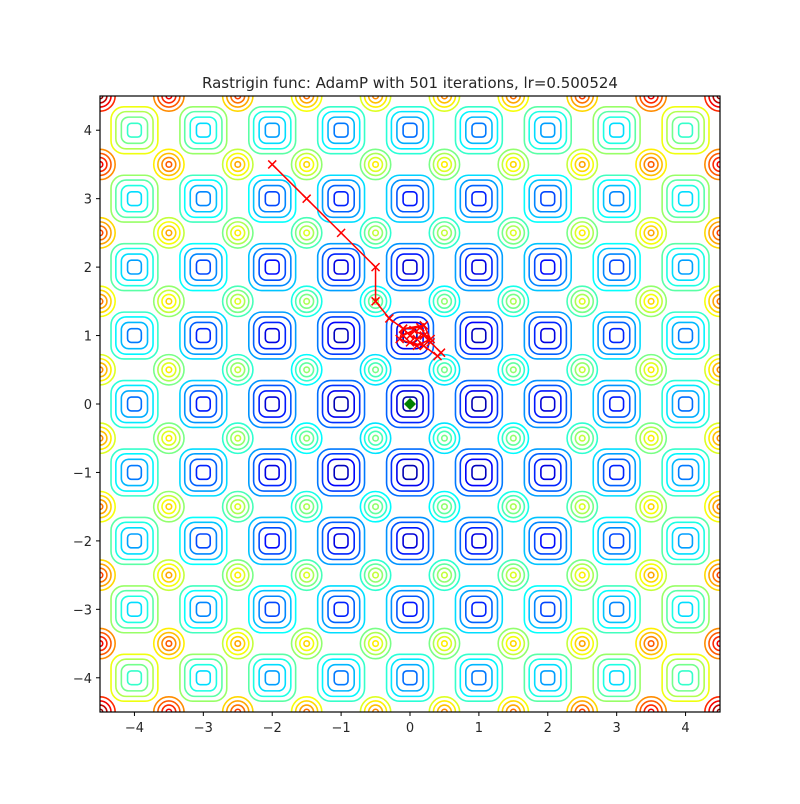  Describe the element at coordinates (341, 728) in the screenshot. I see `x-tick-label: −1` at that location.